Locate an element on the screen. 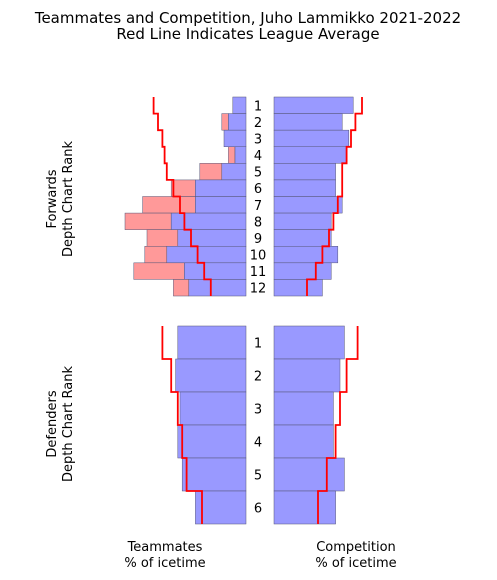  competition-xlabel-line2: % of icetime is located at coordinates (355, 563).